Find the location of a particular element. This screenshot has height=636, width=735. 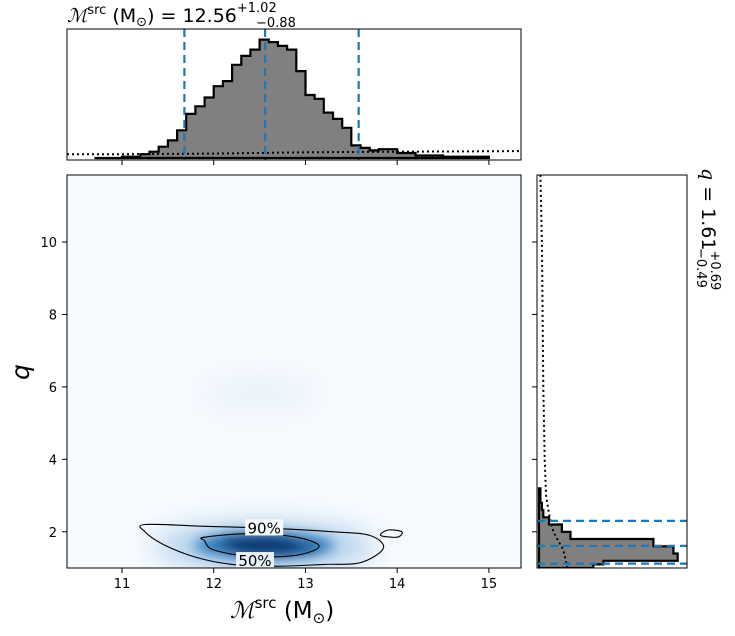

x-tick-label-3: 14 is located at coordinates (397, 584).